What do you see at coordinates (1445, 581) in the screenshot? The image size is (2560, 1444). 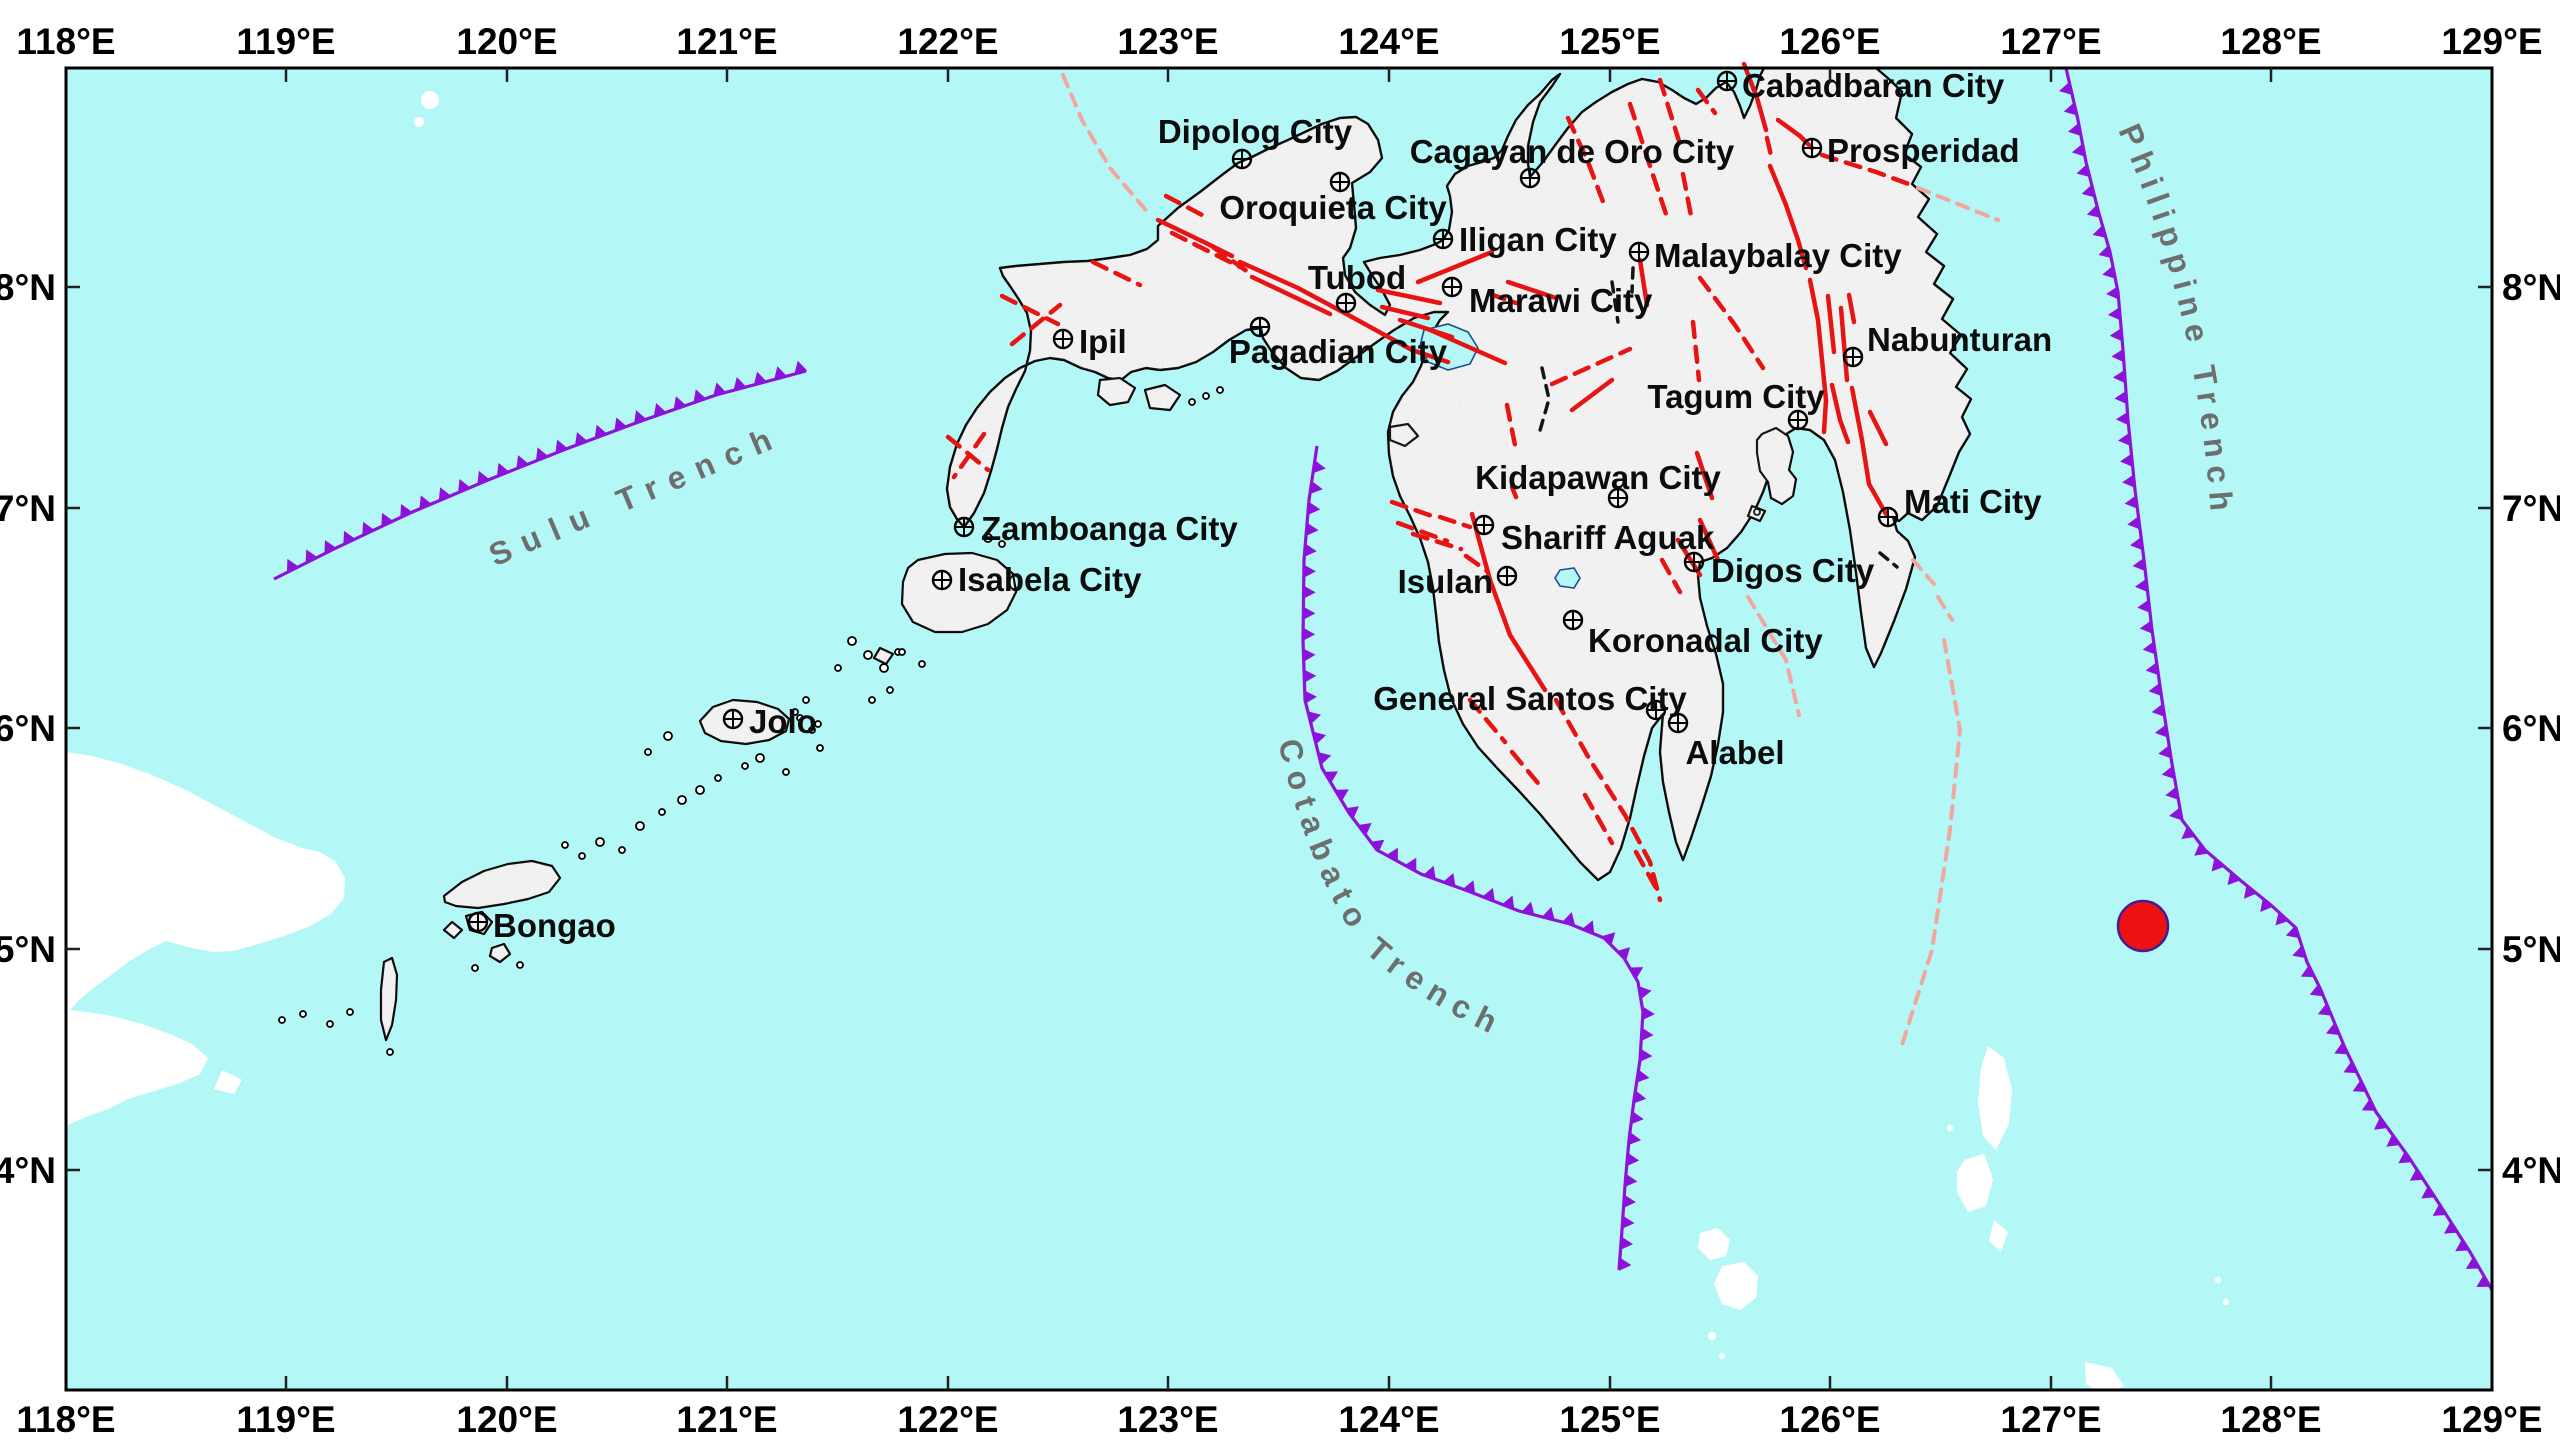 I see `city-label: Isulan` at bounding box center [1445, 581].